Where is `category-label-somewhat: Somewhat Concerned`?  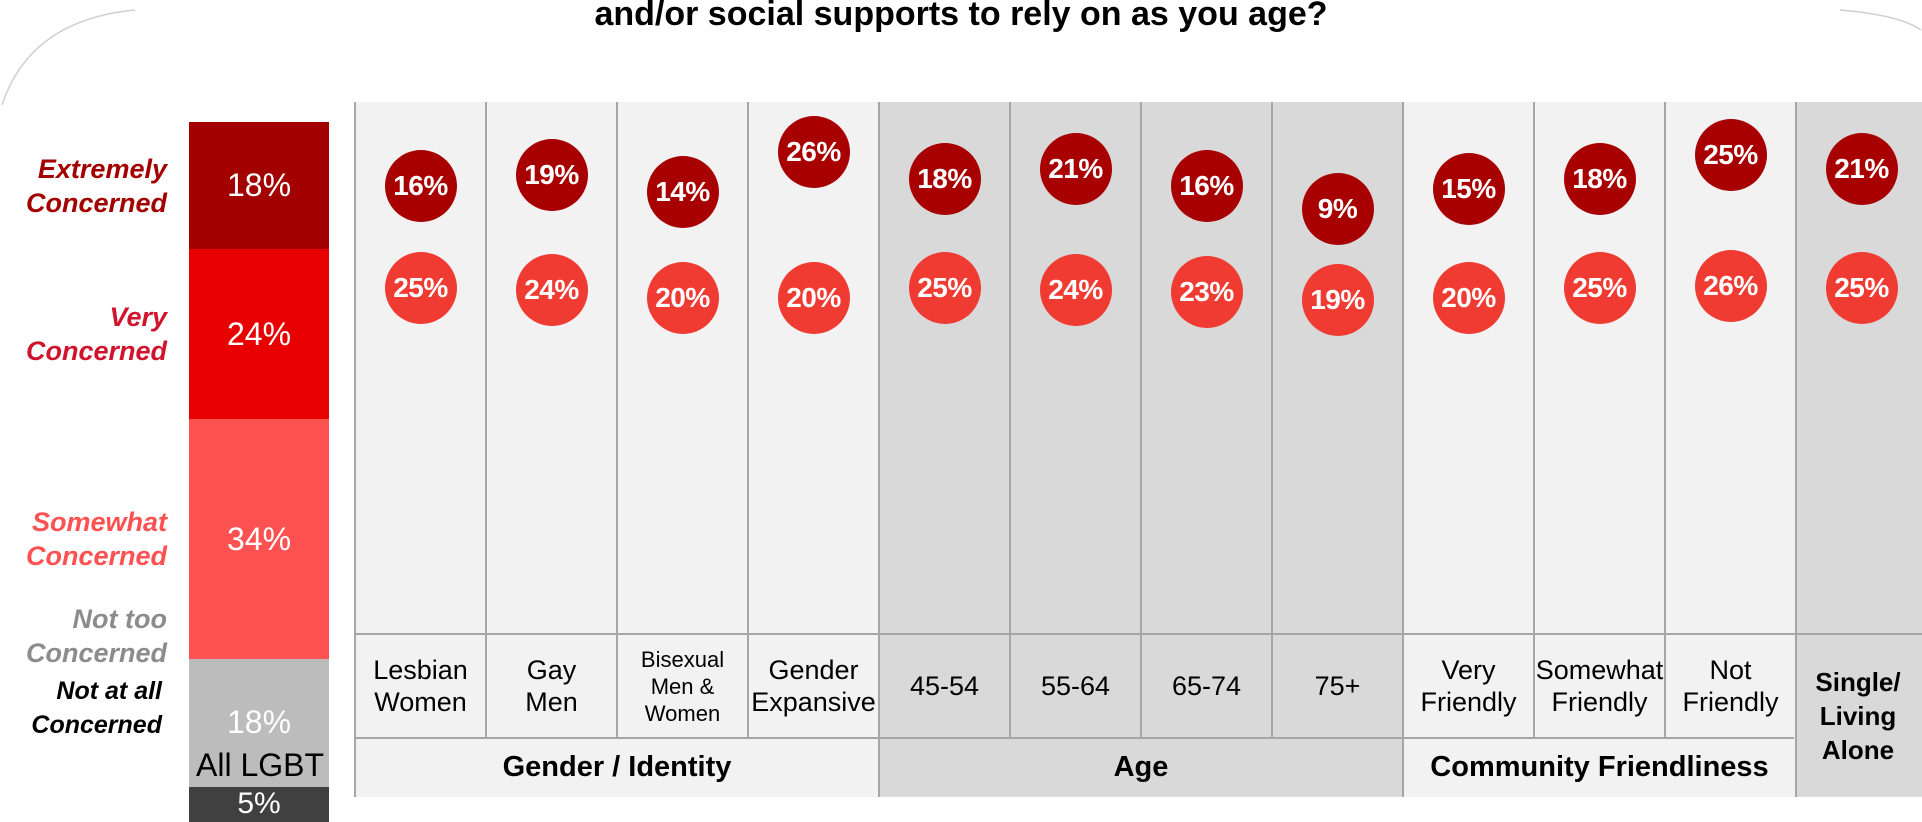
category-label-somewhat: Somewhat Concerned is located at coordinates (96, 539).